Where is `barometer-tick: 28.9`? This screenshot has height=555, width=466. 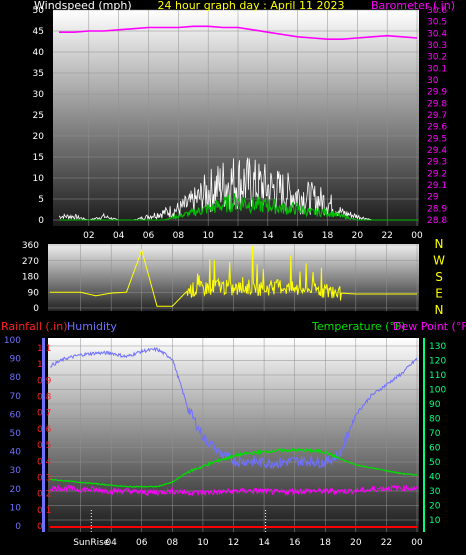 barometer-tick: 28.9 is located at coordinates (437, 209).